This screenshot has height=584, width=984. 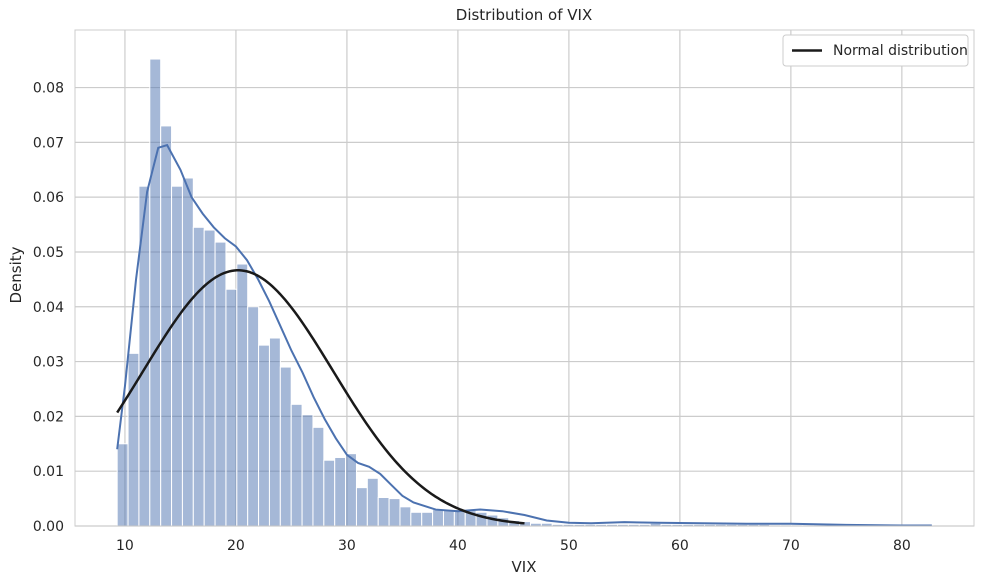 I want to click on y-tick-label: 0.08, so click(x=48, y=89).